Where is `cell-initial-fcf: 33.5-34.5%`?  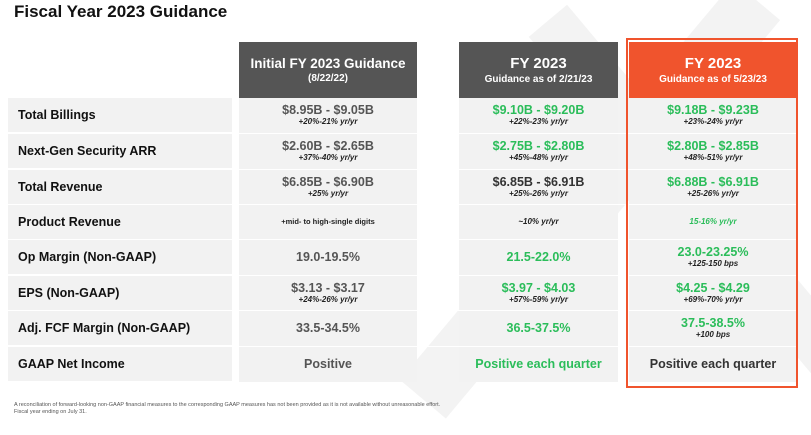
cell-initial-fcf: 33.5-34.5% is located at coordinates (328, 328).